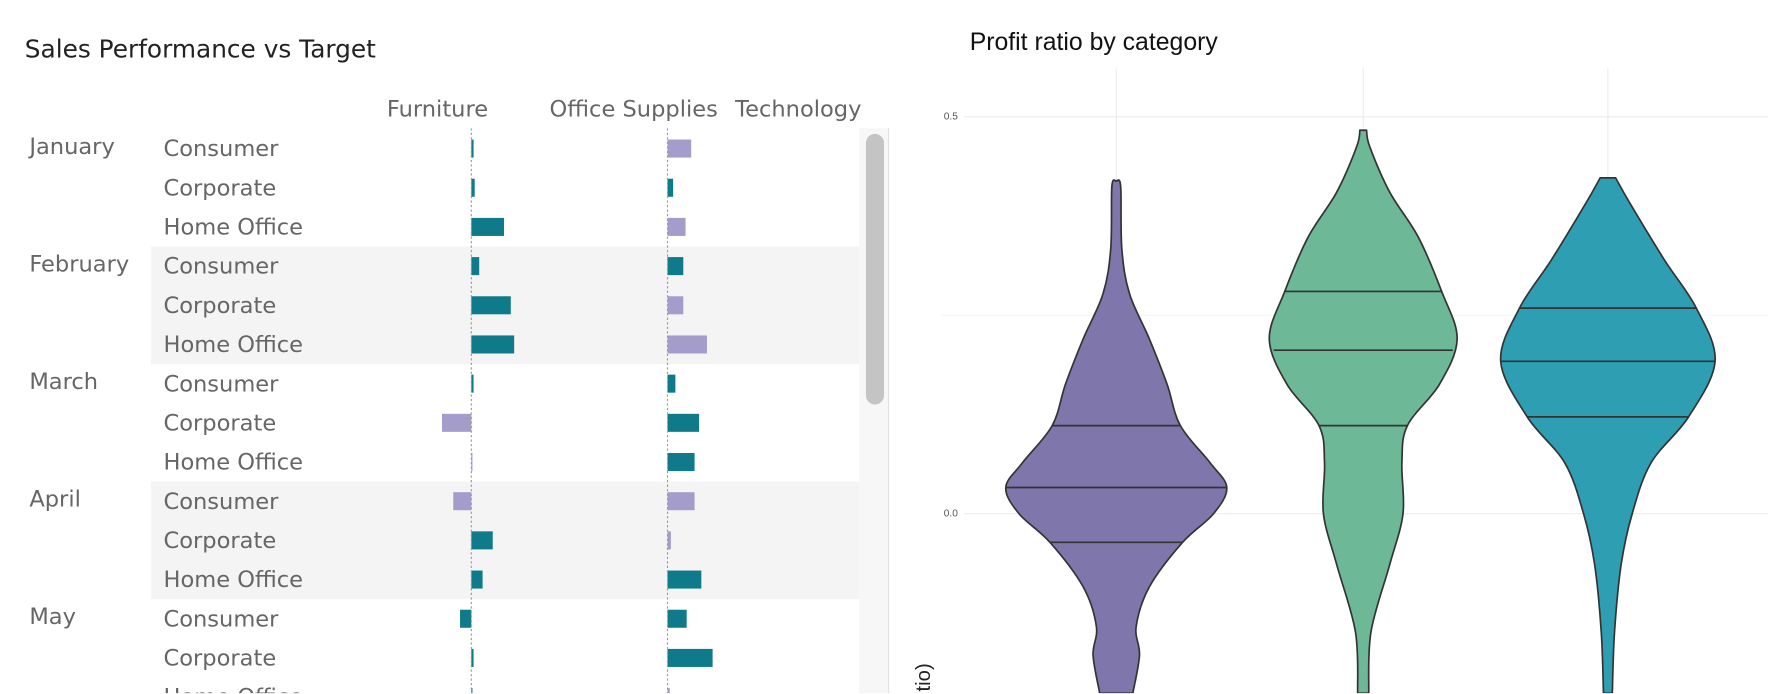 The width and height of the screenshot is (1768, 694). Describe the element at coordinates (951, 116) in the screenshot. I see `y-tick-label: 0.5` at that location.